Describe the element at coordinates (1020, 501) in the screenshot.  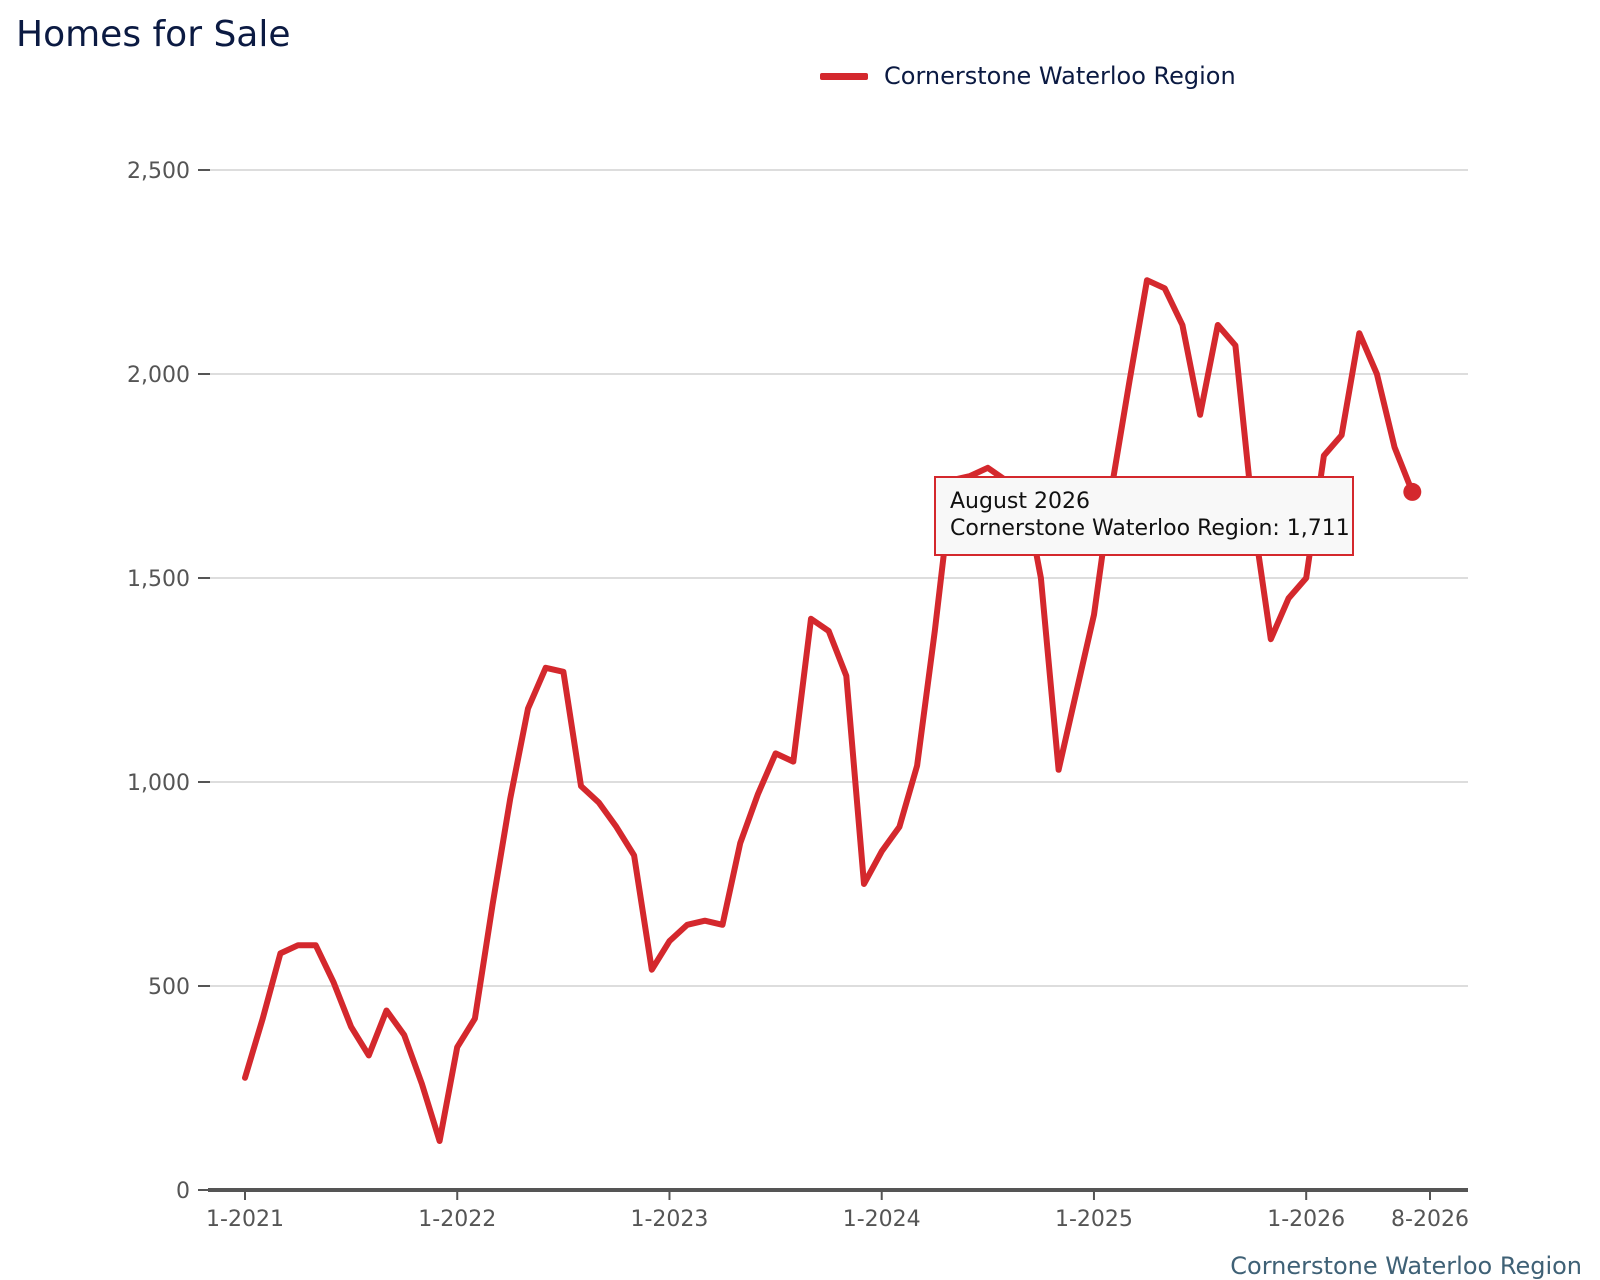
I see `tooltip-header: August 2026` at that location.